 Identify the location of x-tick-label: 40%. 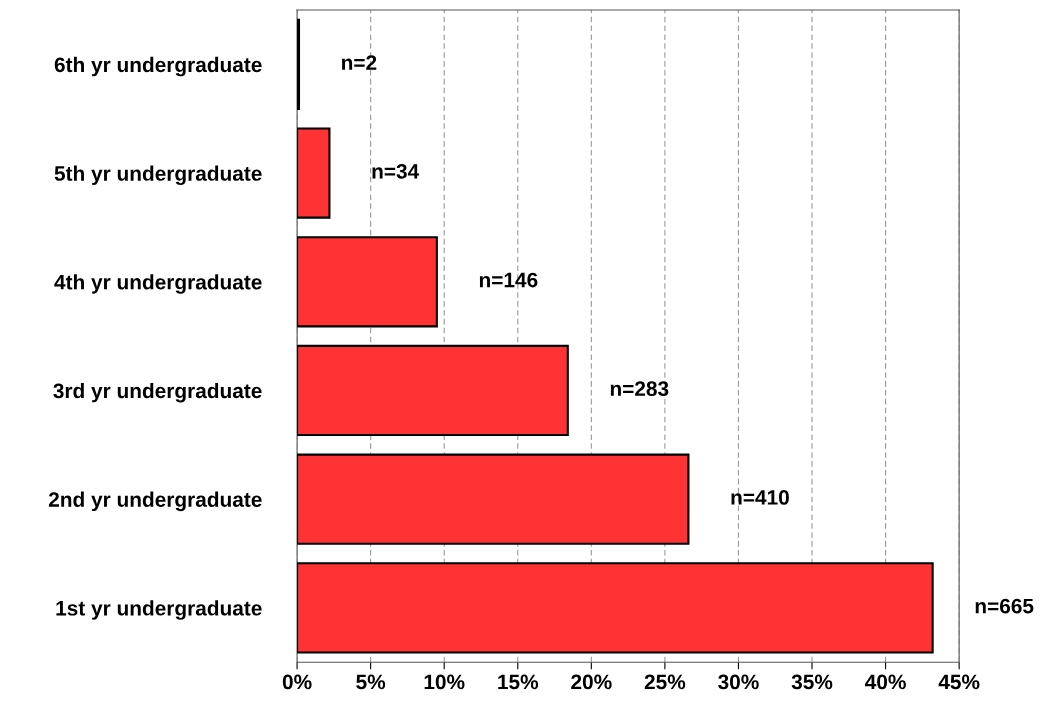
(885, 682).